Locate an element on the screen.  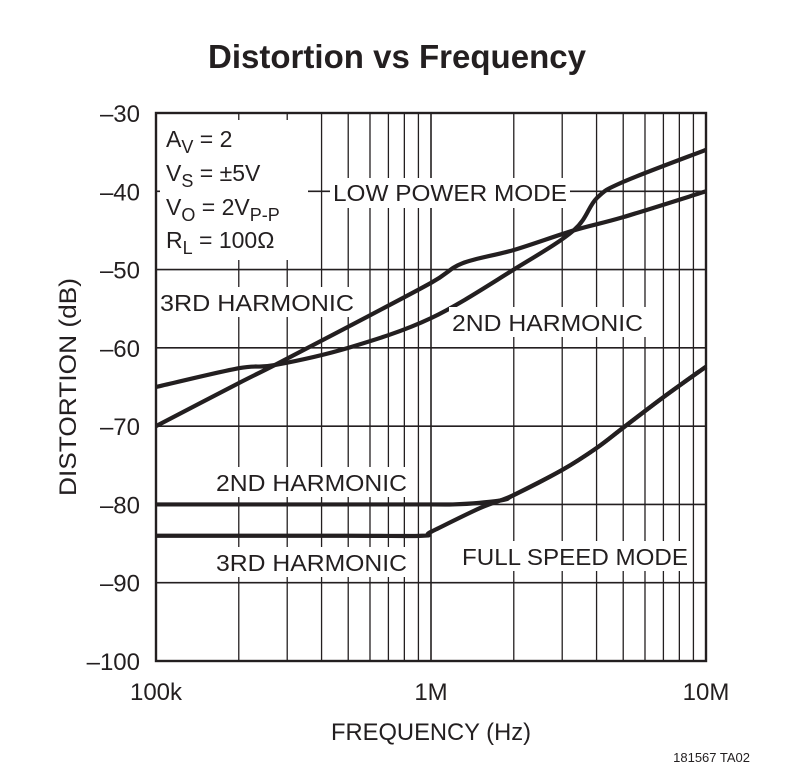
x-axis-label: FREQUENCY (Hz) is located at coordinates (431, 732).